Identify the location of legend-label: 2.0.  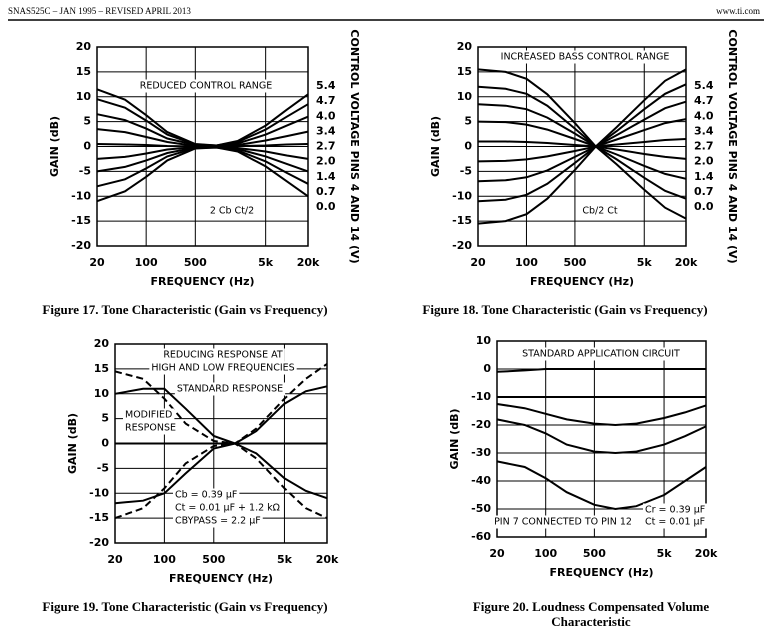
(326, 161).